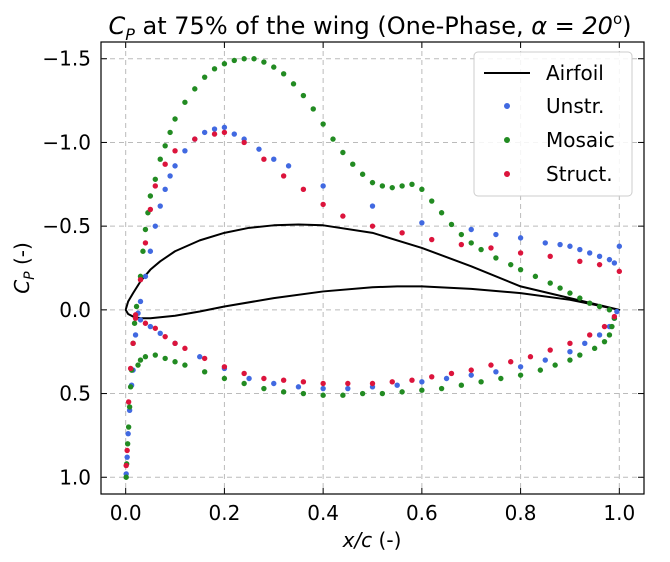 The width and height of the screenshot is (670, 562). Describe the element at coordinates (553, 124) in the screenshot. I see `legend: Airfoil Unstr. Mosaic Struct.` at that location.